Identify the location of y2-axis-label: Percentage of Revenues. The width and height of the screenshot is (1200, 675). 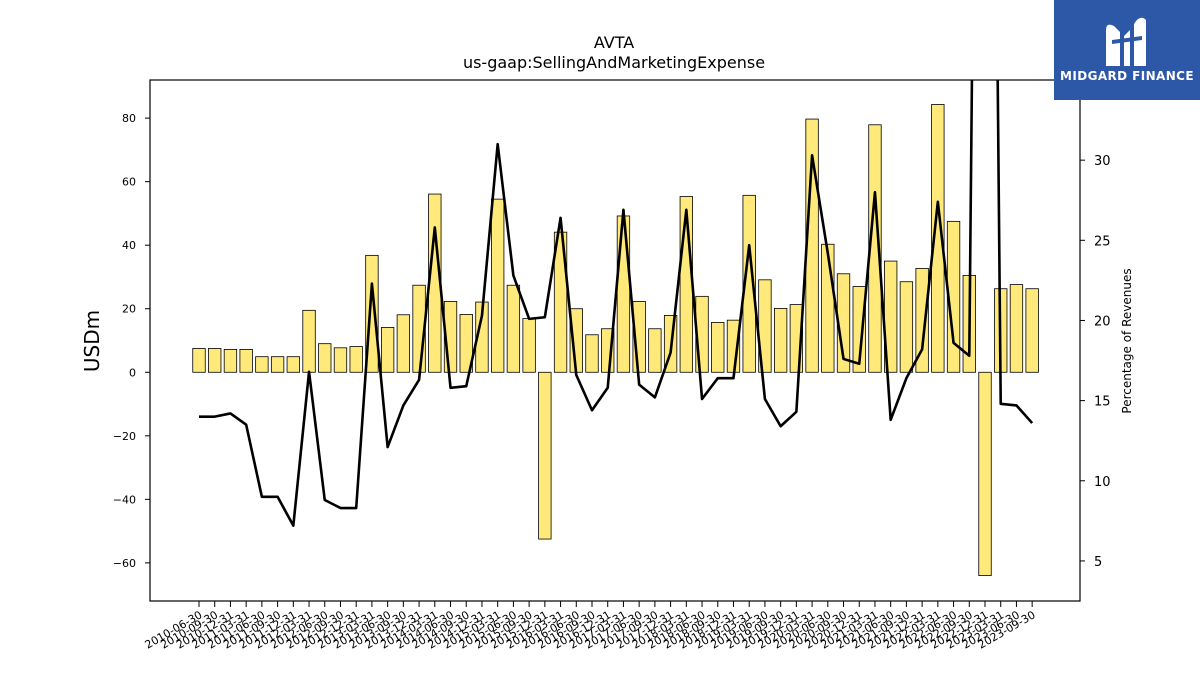
(1127, 340).